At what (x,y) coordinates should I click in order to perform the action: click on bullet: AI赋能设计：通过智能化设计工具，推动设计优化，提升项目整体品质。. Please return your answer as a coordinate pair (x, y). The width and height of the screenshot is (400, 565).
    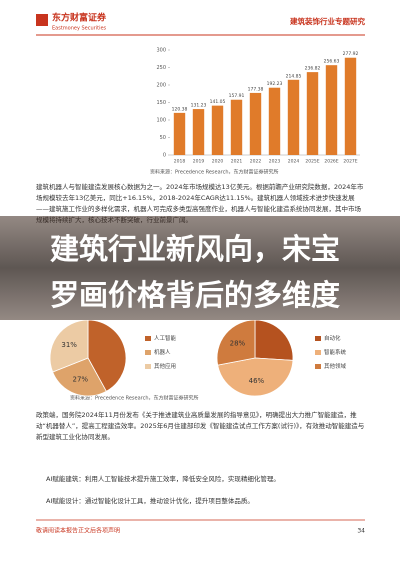
    Looking at the image, I should click on (150, 501).